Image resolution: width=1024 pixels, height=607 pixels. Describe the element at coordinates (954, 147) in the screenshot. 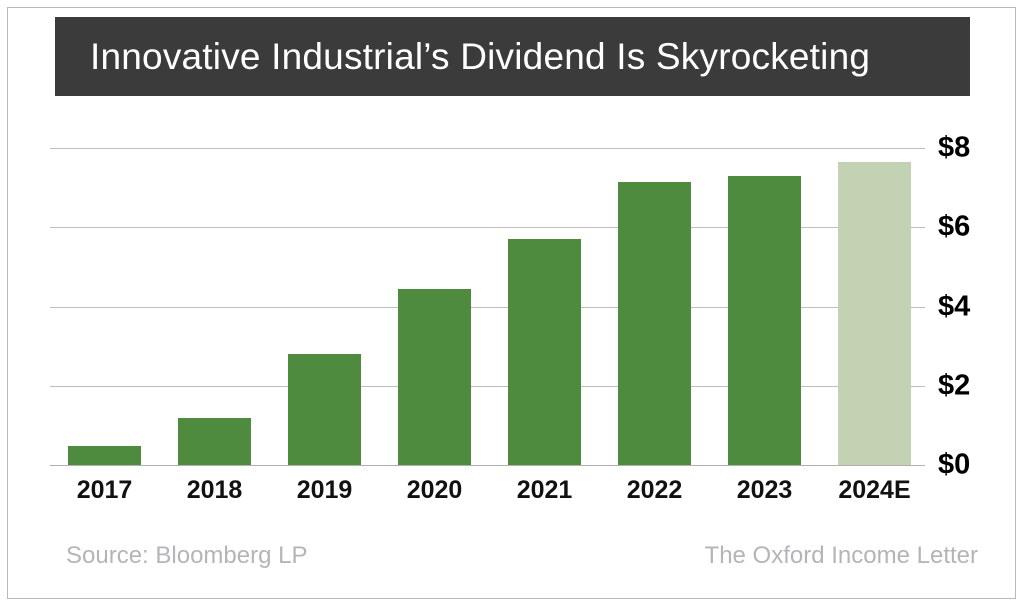

I see `y-axis-tick-label: $8` at that location.